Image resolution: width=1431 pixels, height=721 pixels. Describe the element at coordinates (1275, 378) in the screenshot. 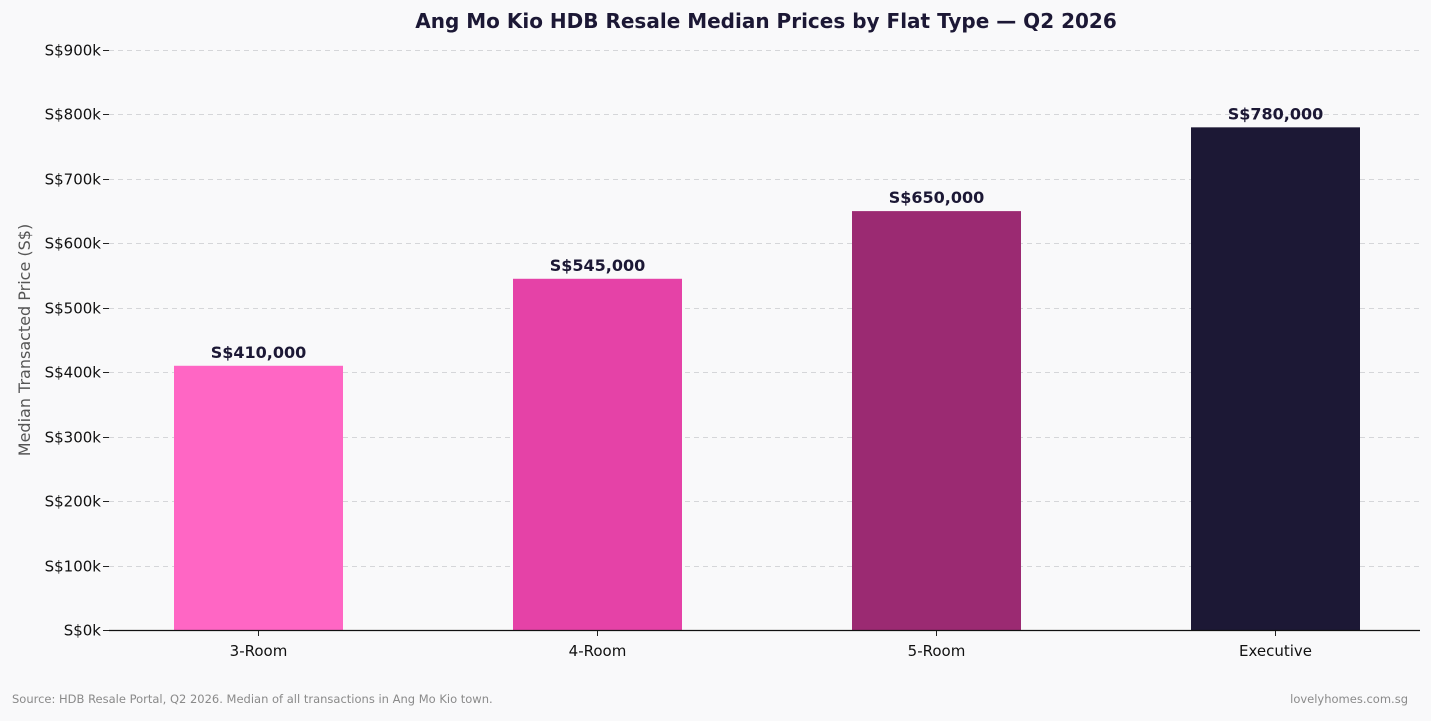

I see `bar-executive` at that location.